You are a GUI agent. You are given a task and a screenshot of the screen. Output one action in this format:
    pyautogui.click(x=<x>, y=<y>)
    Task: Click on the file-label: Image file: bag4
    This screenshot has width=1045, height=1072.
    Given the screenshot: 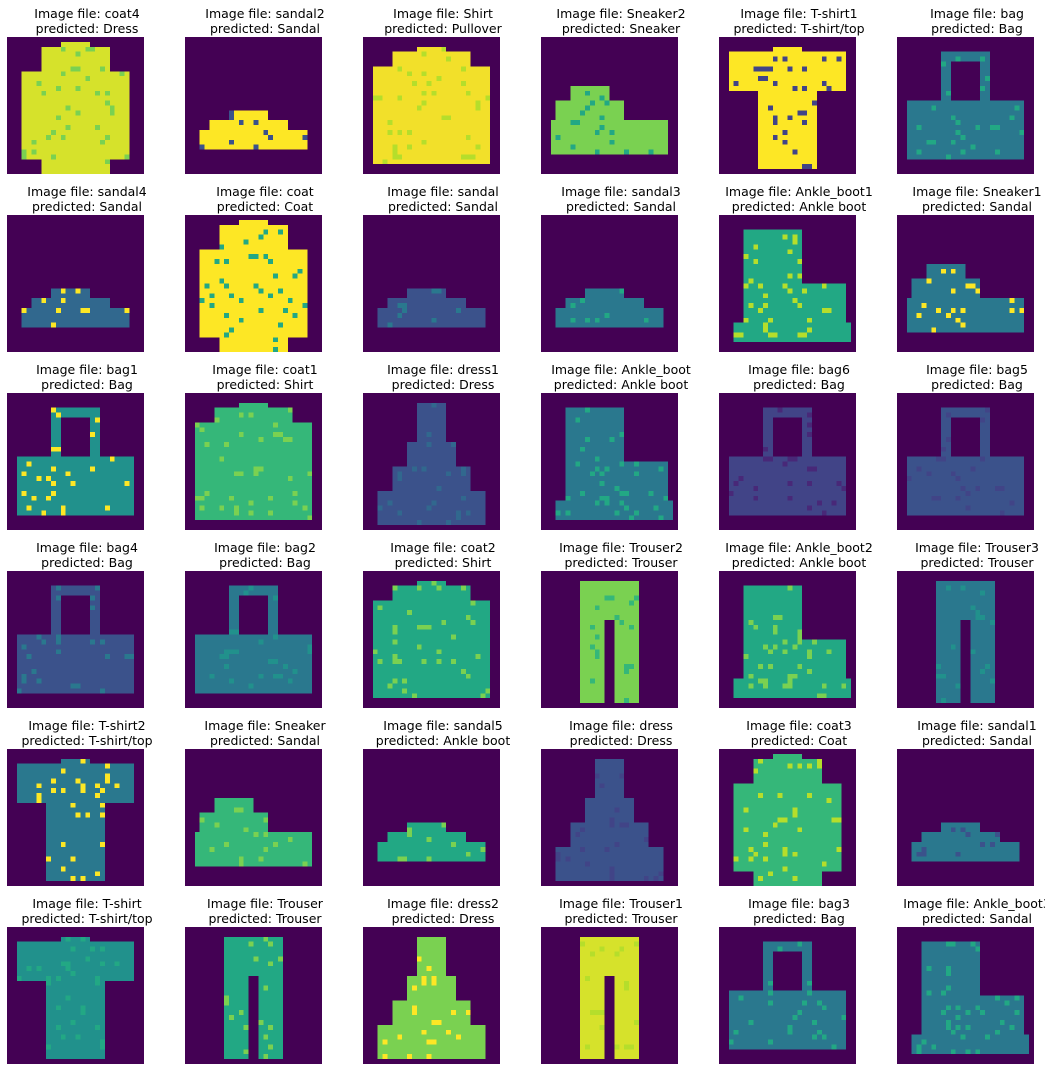 What is the action you would take?
    pyautogui.click(x=87, y=547)
    